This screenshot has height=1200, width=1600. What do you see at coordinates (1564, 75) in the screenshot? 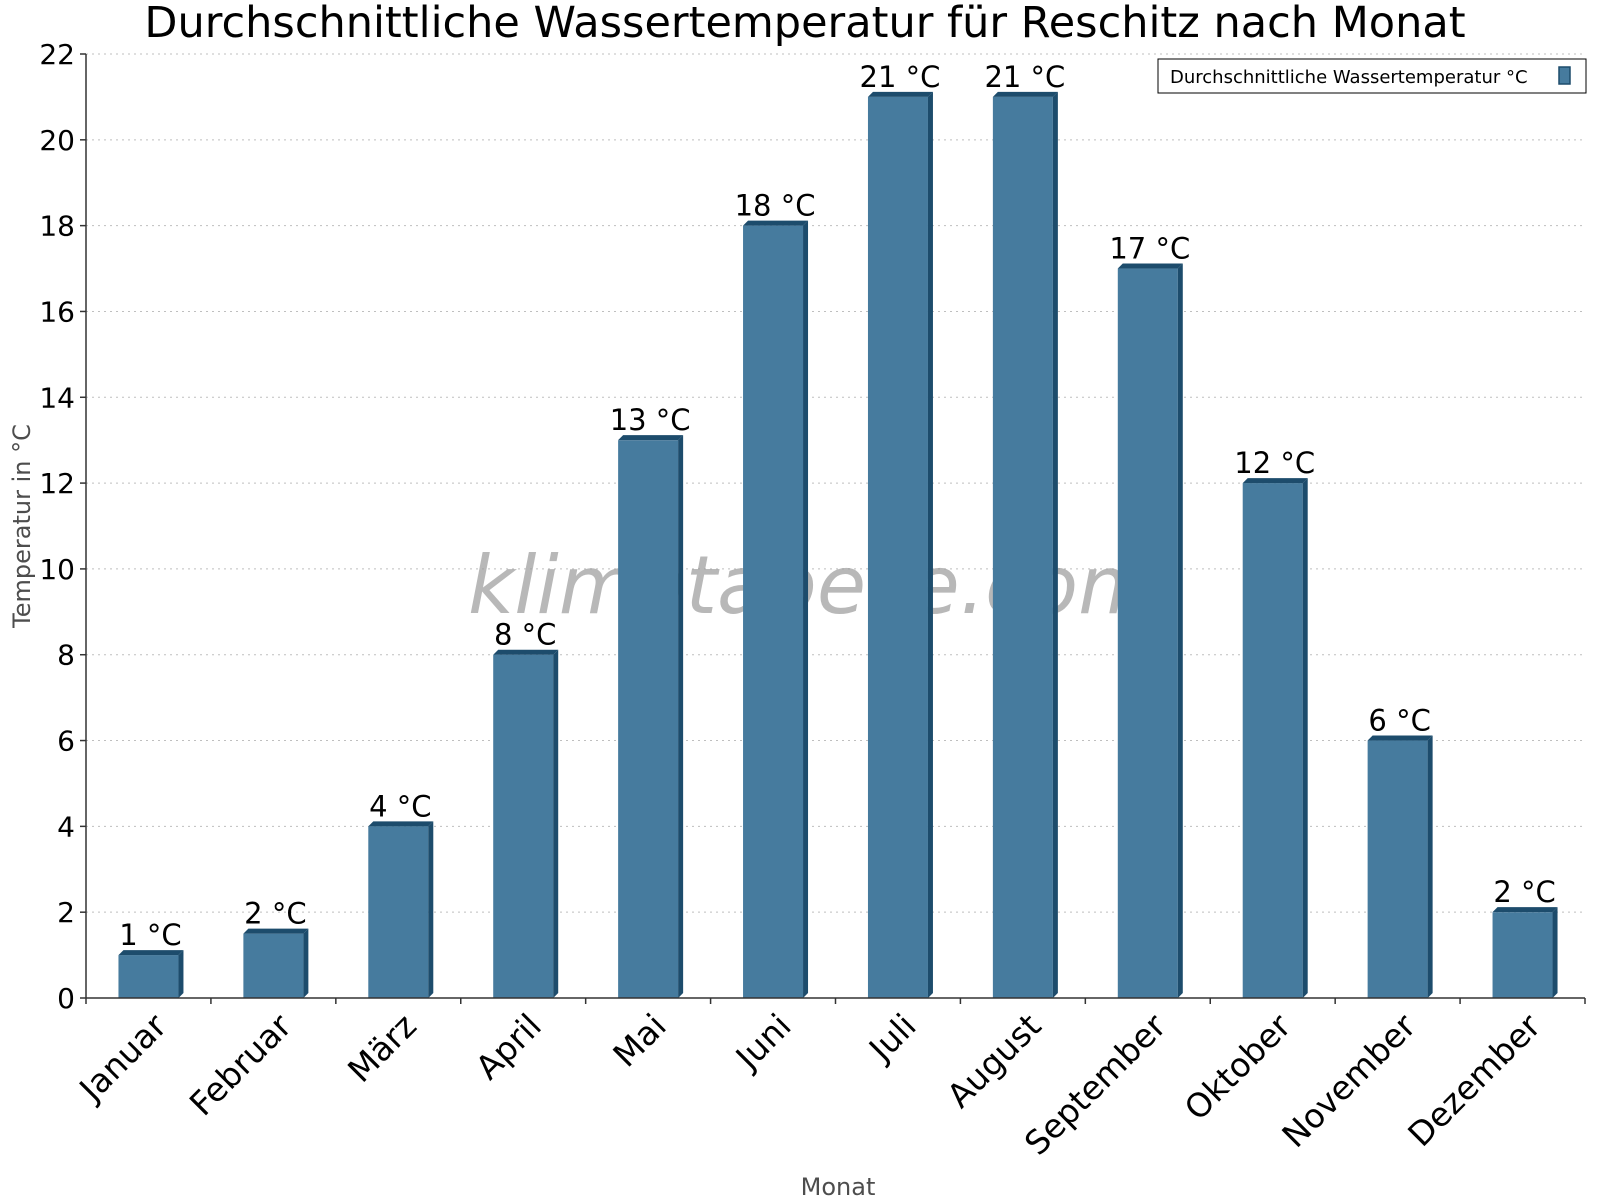
I see `legend-swatch` at bounding box center [1564, 75].